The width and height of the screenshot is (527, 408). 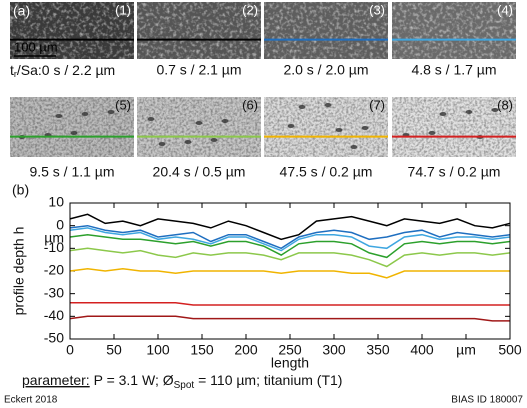 I want to click on panel-caption: 9.5 s / 1.1 µm, so click(x=71, y=172).